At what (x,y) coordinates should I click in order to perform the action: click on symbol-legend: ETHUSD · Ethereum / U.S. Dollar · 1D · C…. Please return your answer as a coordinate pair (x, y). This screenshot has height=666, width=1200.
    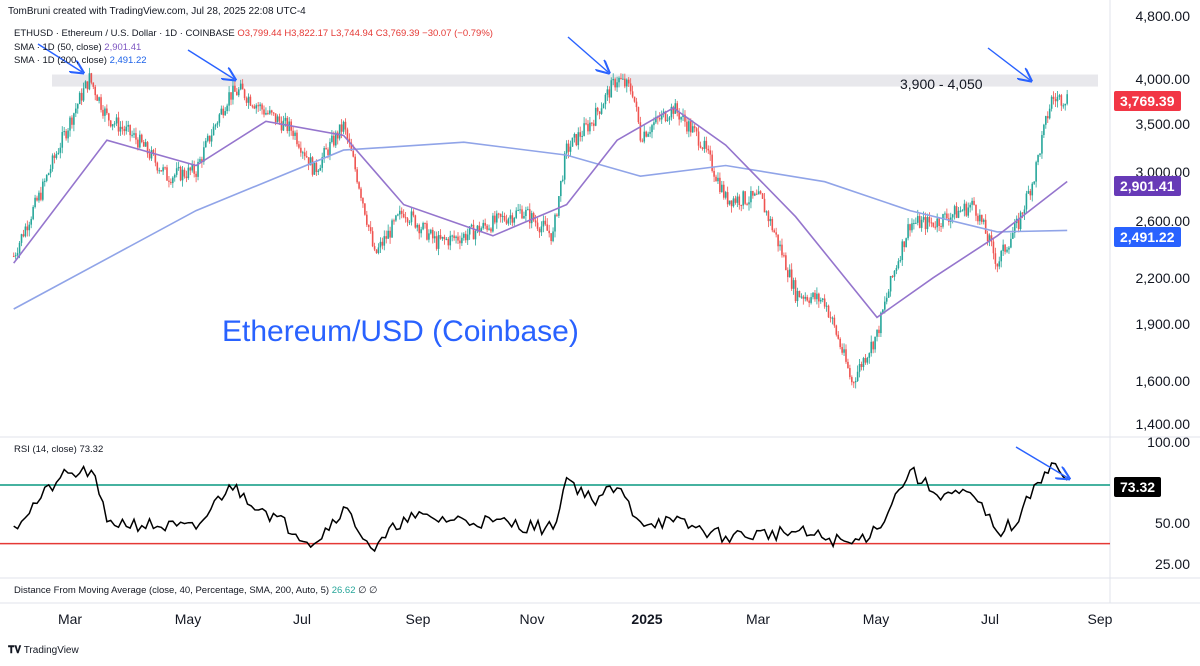
    Looking at the image, I should click on (253, 33).